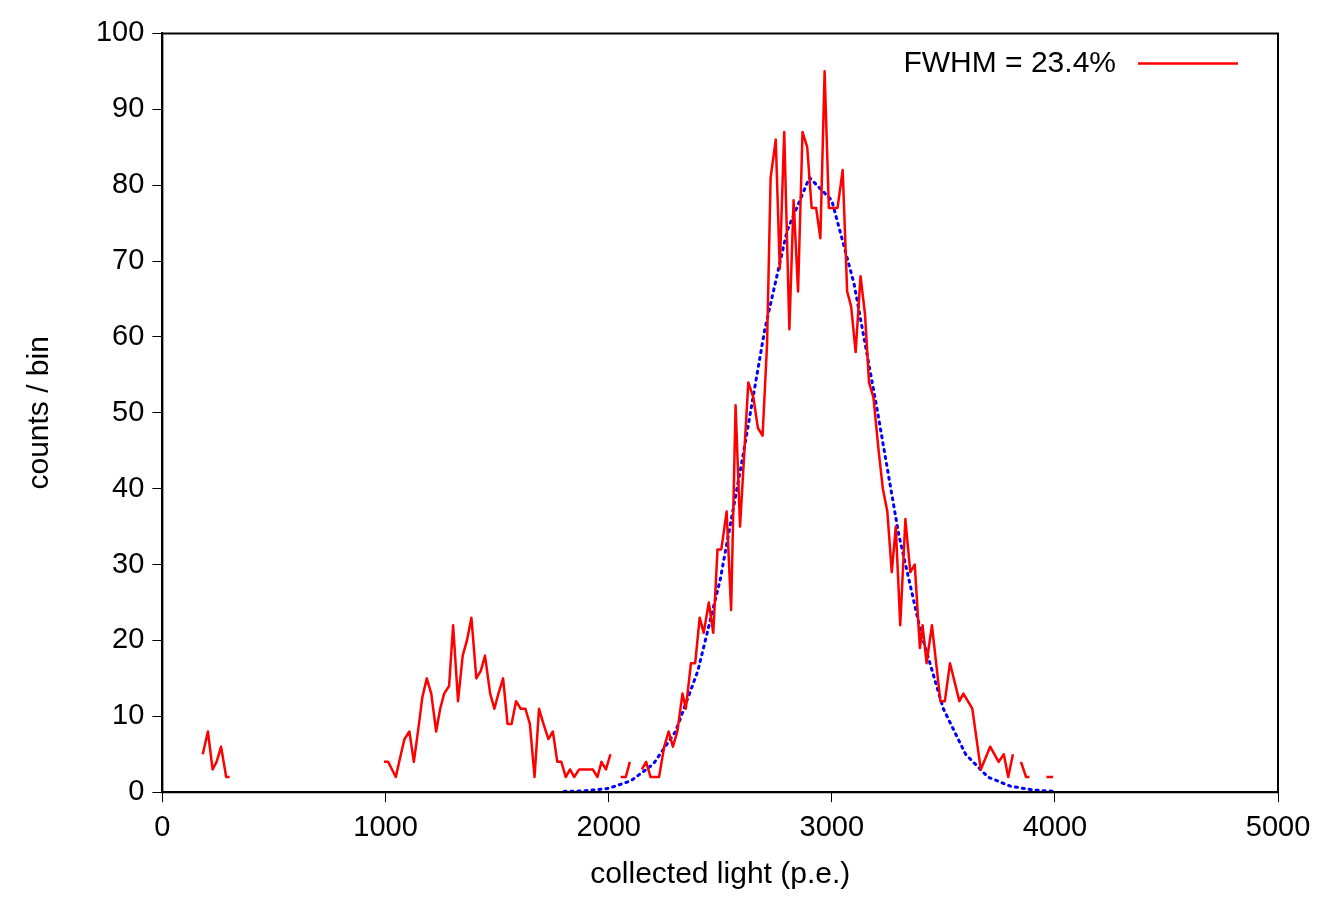  What do you see at coordinates (136, 790) in the screenshot?
I see `y-tick-label: 0` at bounding box center [136, 790].